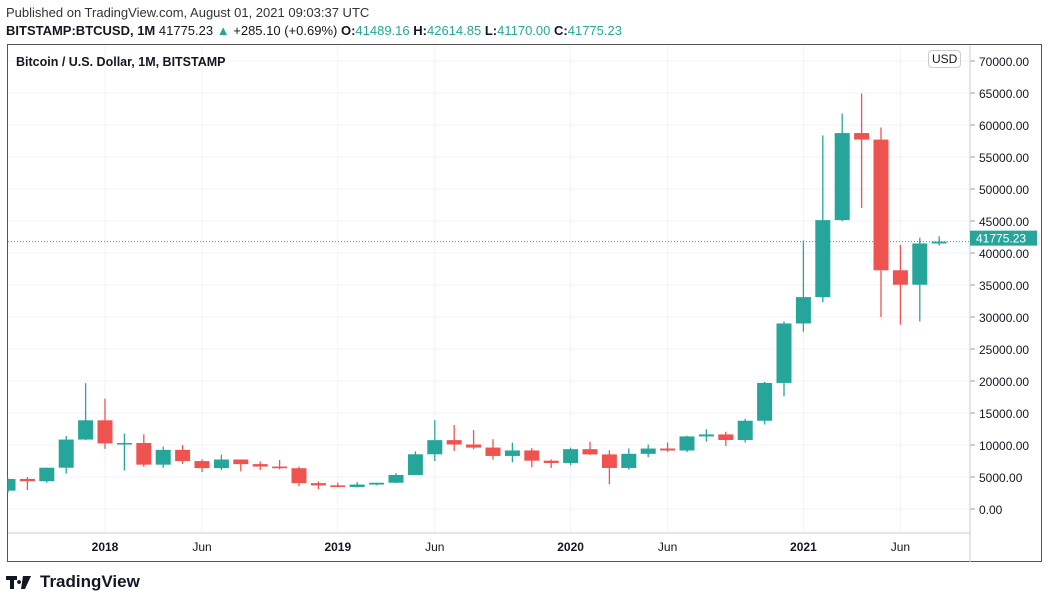 The width and height of the screenshot is (1050, 600). I want to click on low-label: L:, so click(491, 30).